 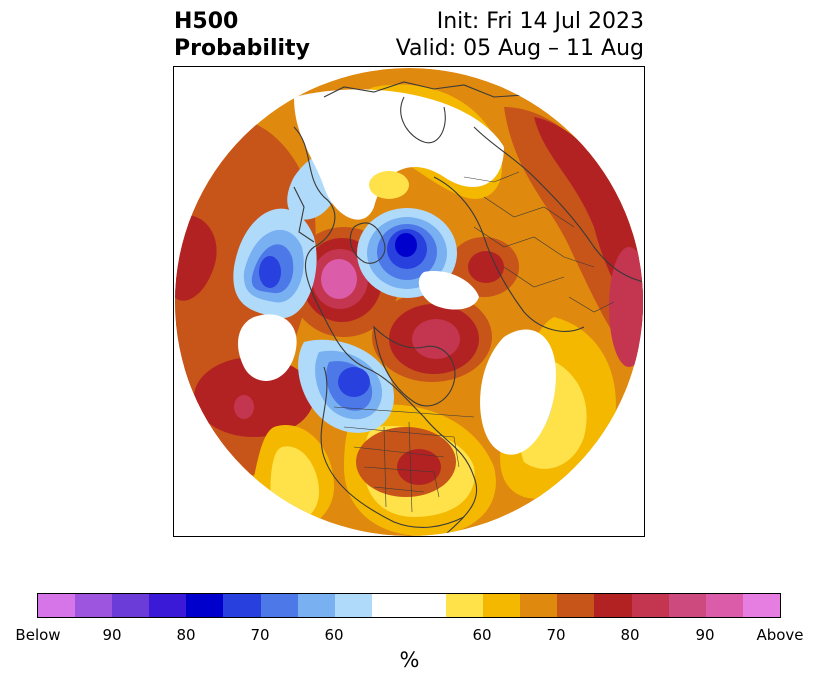 What do you see at coordinates (38, 635) in the screenshot?
I see `colorbar-tick-label: Below` at bounding box center [38, 635].